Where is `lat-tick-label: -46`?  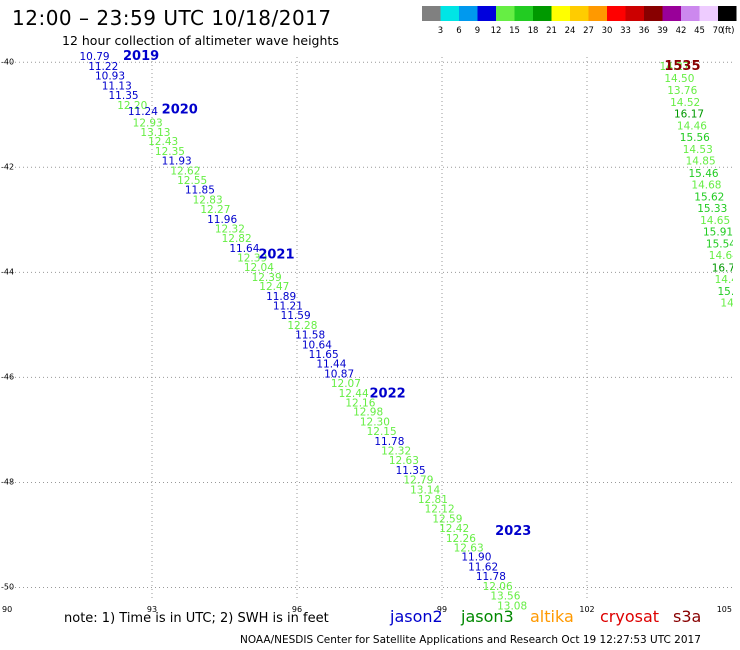 lat-tick-label: -46 is located at coordinates (7, 376).